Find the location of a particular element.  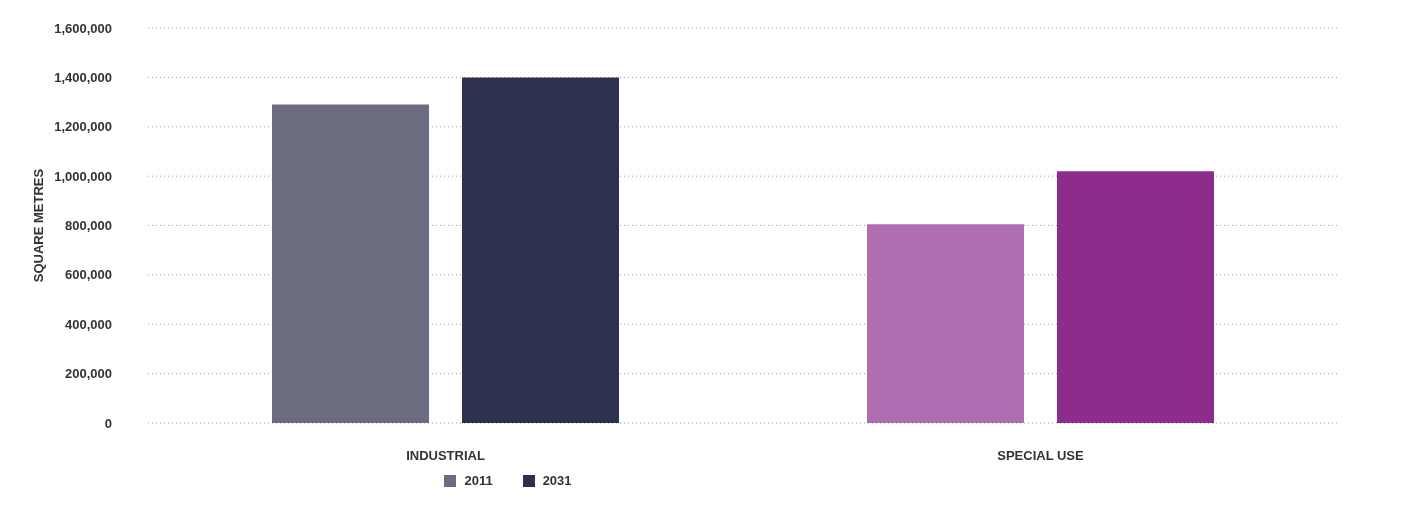

y-axis-title: SQUARE METRES is located at coordinates (38, 225).